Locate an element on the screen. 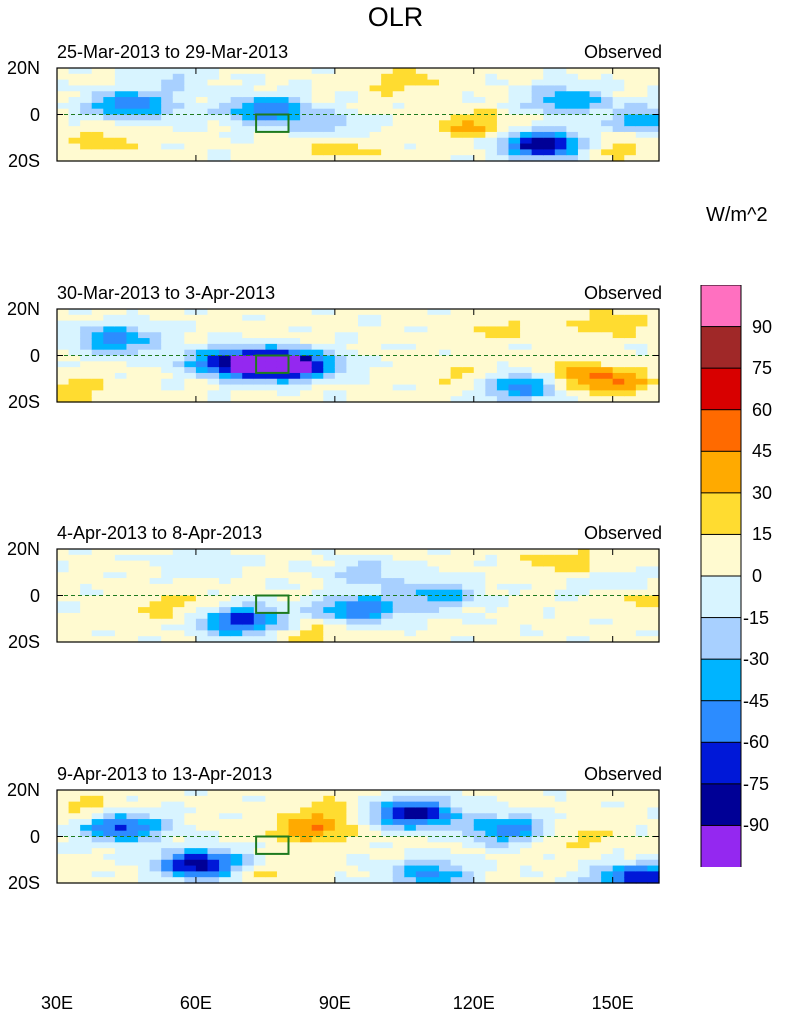 Image resolution: width=791 pixels, height=1013 pixels. colorbar-label: -45 is located at coordinates (756, 700).